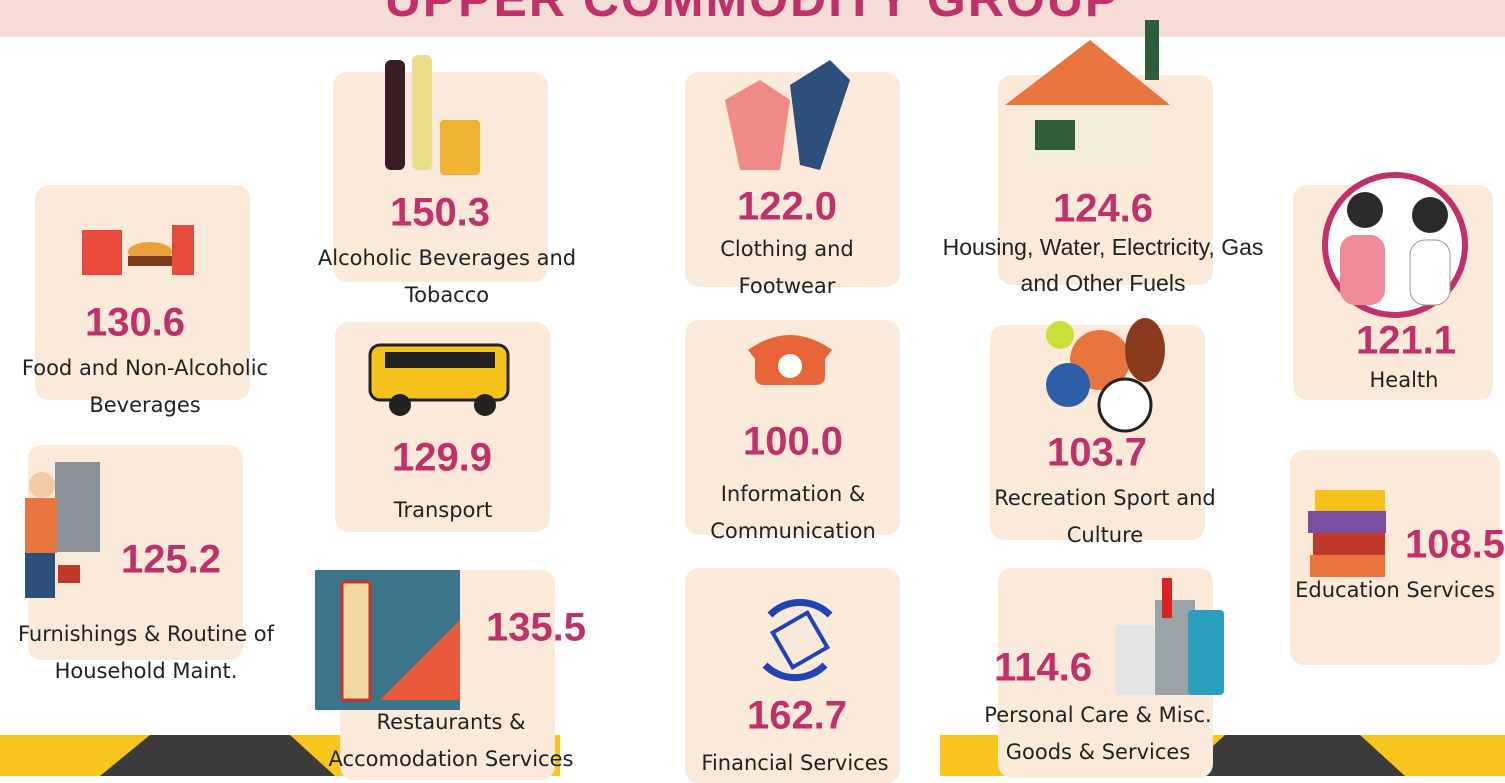 This screenshot has height=783, width=1505. I want to click on value: 135.5, so click(536, 627).